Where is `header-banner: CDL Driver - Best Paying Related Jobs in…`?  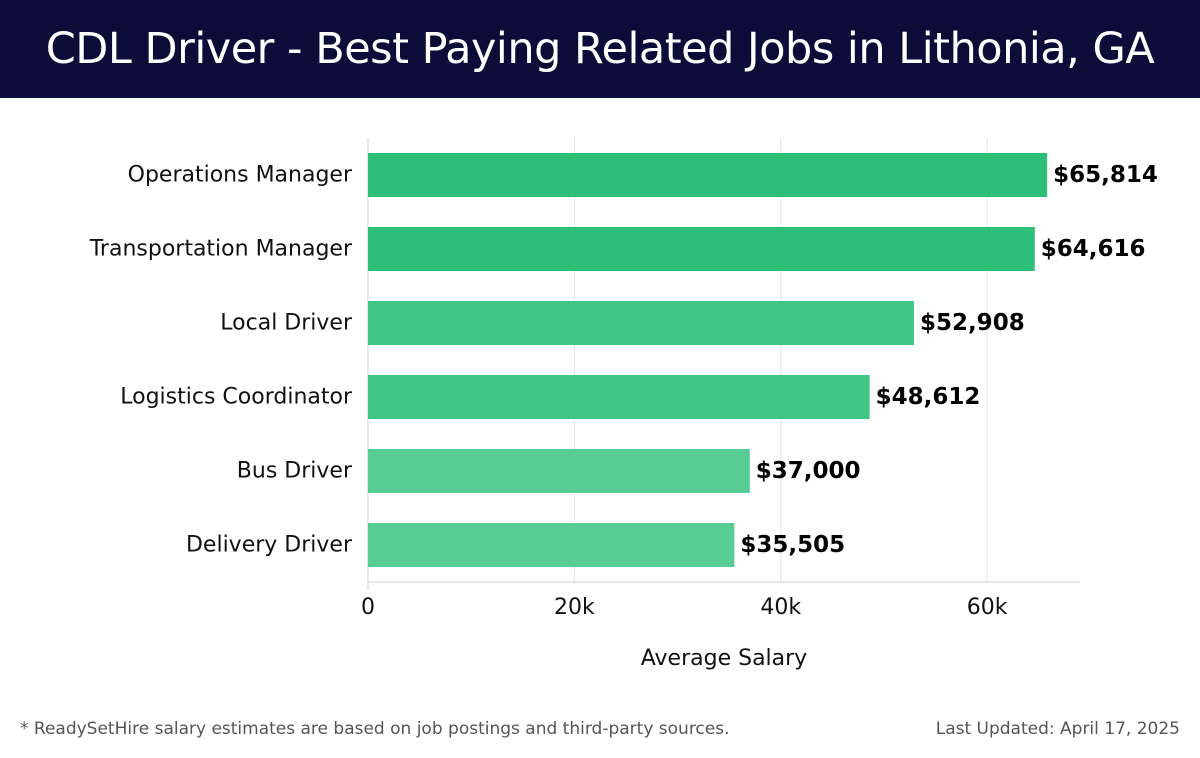 header-banner: CDL Driver - Best Paying Related Jobs in… is located at coordinates (600, 49).